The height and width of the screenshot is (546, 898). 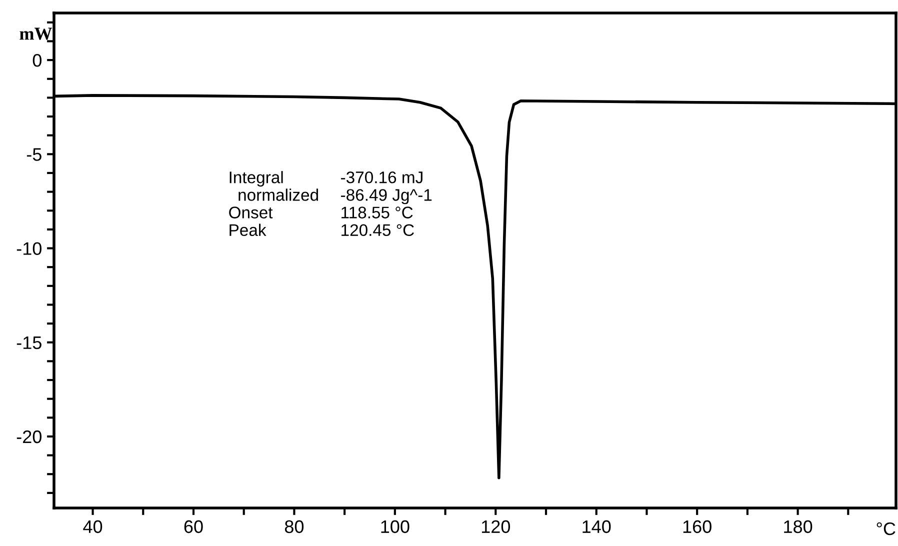 What do you see at coordinates (256, 179) in the screenshot?
I see `annotation: Integral` at bounding box center [256, 179].